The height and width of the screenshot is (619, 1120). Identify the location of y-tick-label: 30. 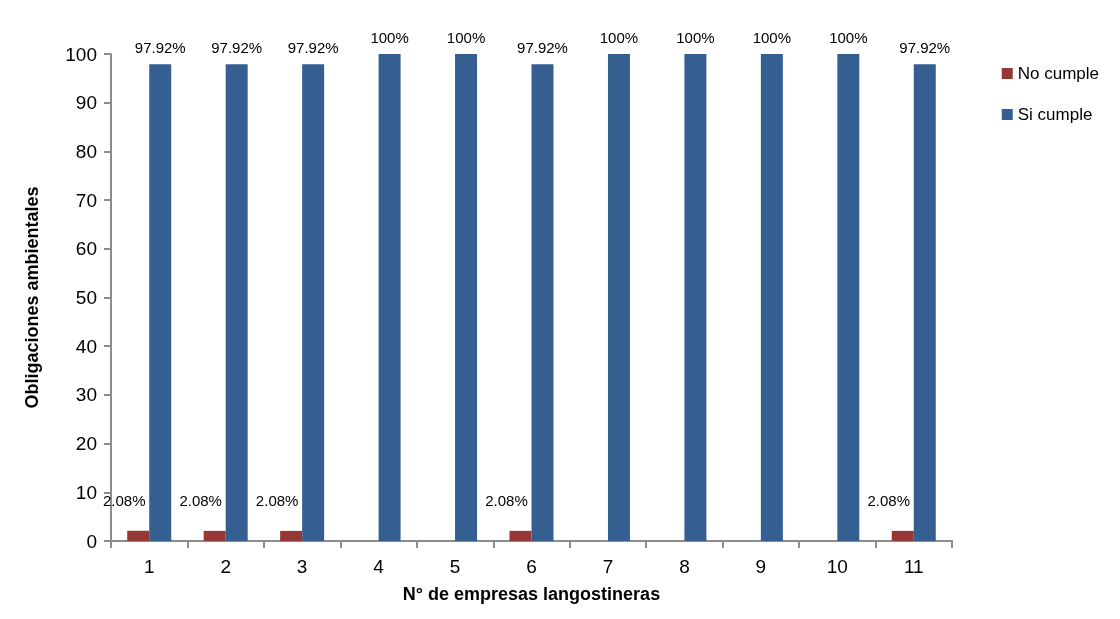
(86, 395).